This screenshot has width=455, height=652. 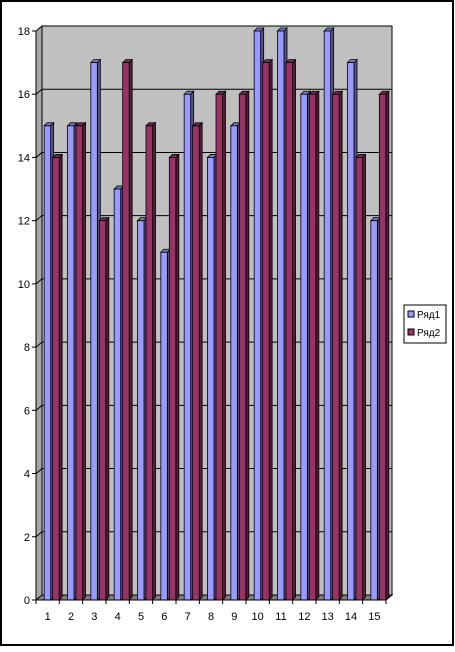 I want to click on x-tick-label: 10, so click(x=258, y=617).